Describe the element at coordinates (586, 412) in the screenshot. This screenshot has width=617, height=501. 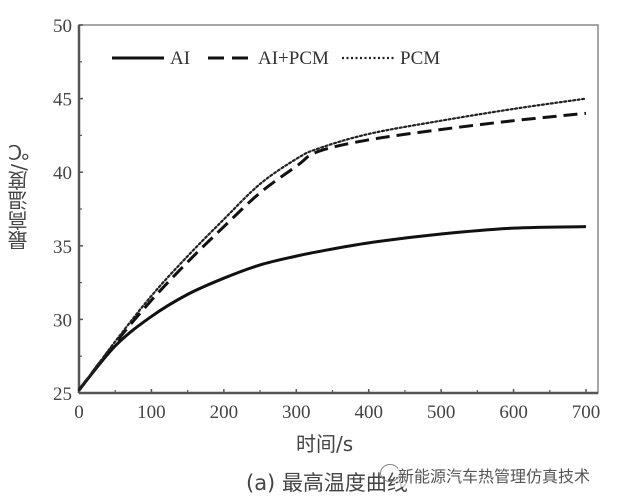
I see `x-tick-label: 700` at that location.